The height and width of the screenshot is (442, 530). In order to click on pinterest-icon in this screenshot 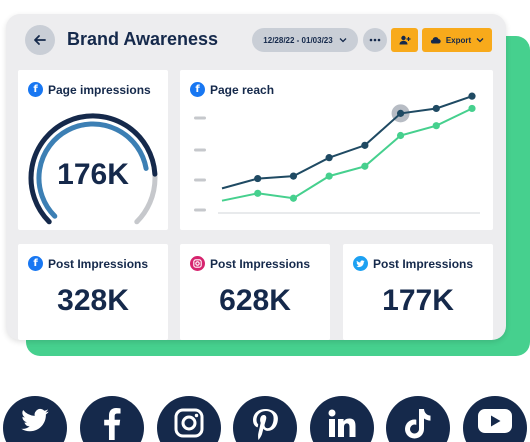, I will do `click(265, 424)`.